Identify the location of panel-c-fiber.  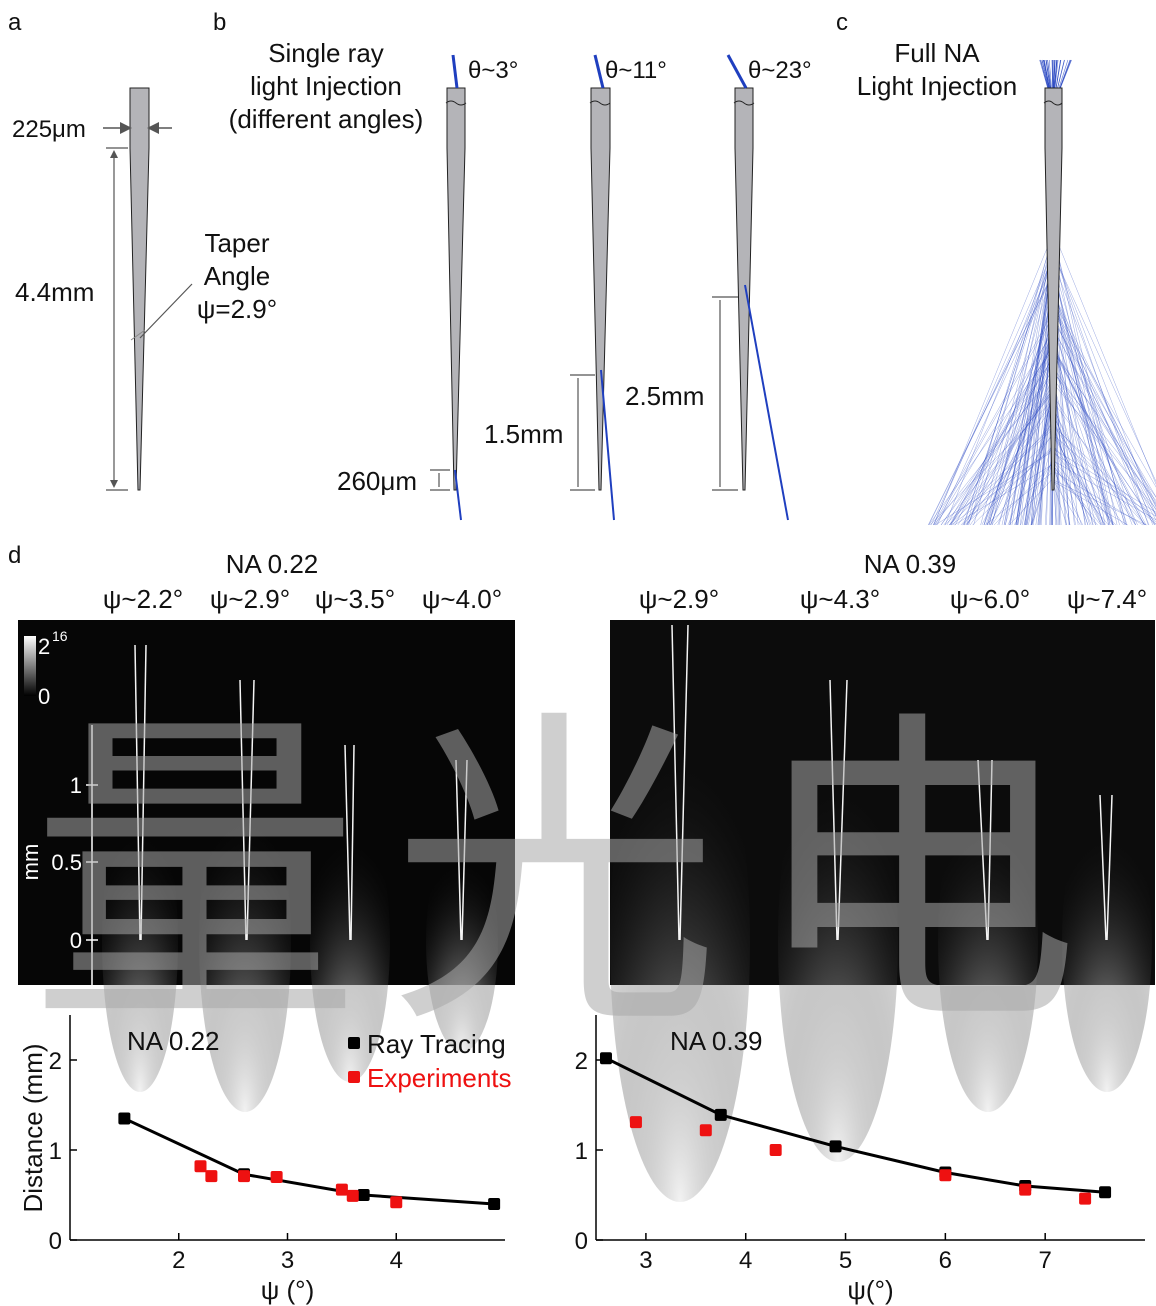
(1053, 289).